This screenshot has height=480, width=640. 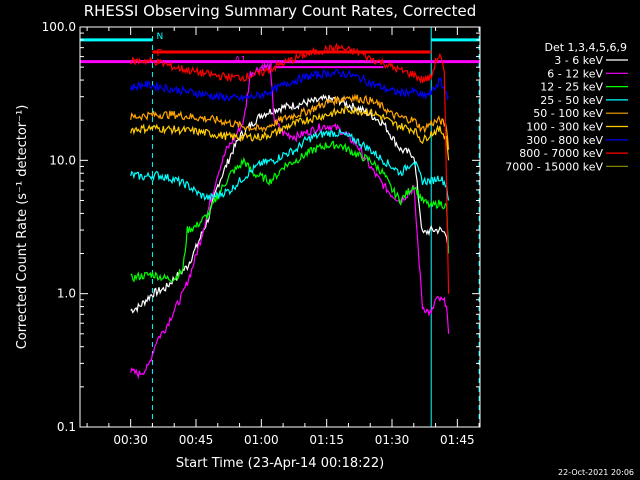 I want to click on x-tick-label: 01:45, so click(x=457, y=440).